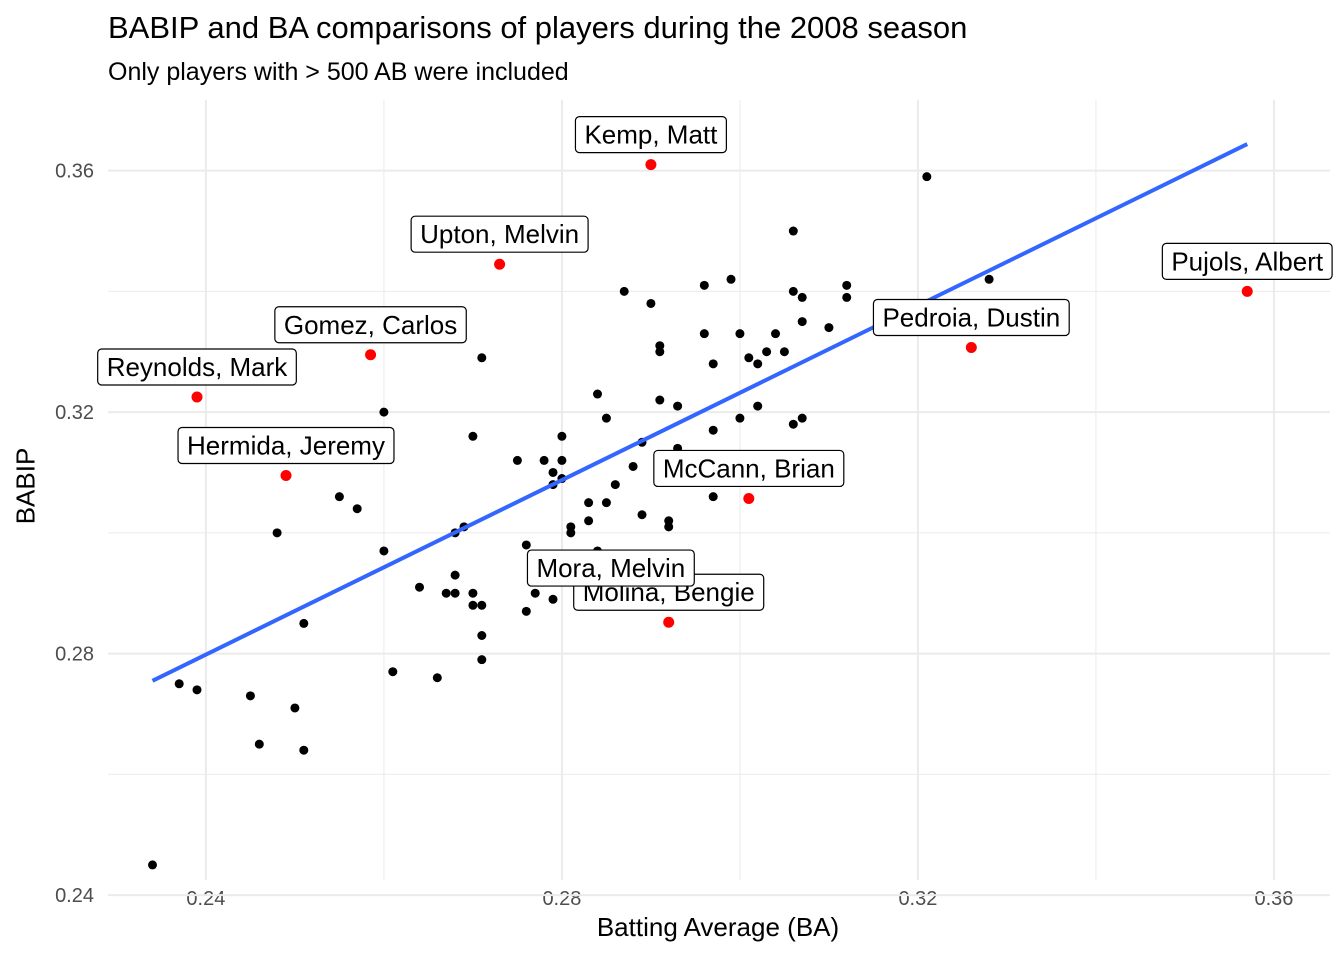 The height and width of the screenshot is (960, 1344). I want to click on y-tick-label: 0.28, so click(74, 655).